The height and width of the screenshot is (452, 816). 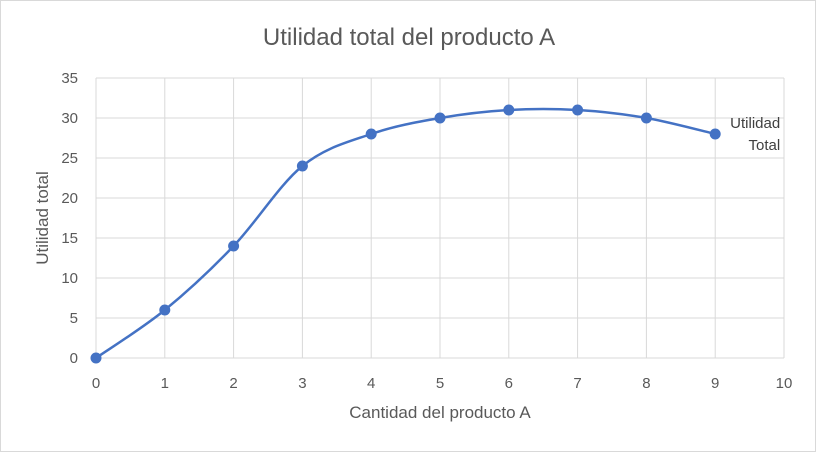 What do you see at coordinates (715, 383) in the screenshot?
I see `x-tick-label: 9` at bounding box center [715, 383].